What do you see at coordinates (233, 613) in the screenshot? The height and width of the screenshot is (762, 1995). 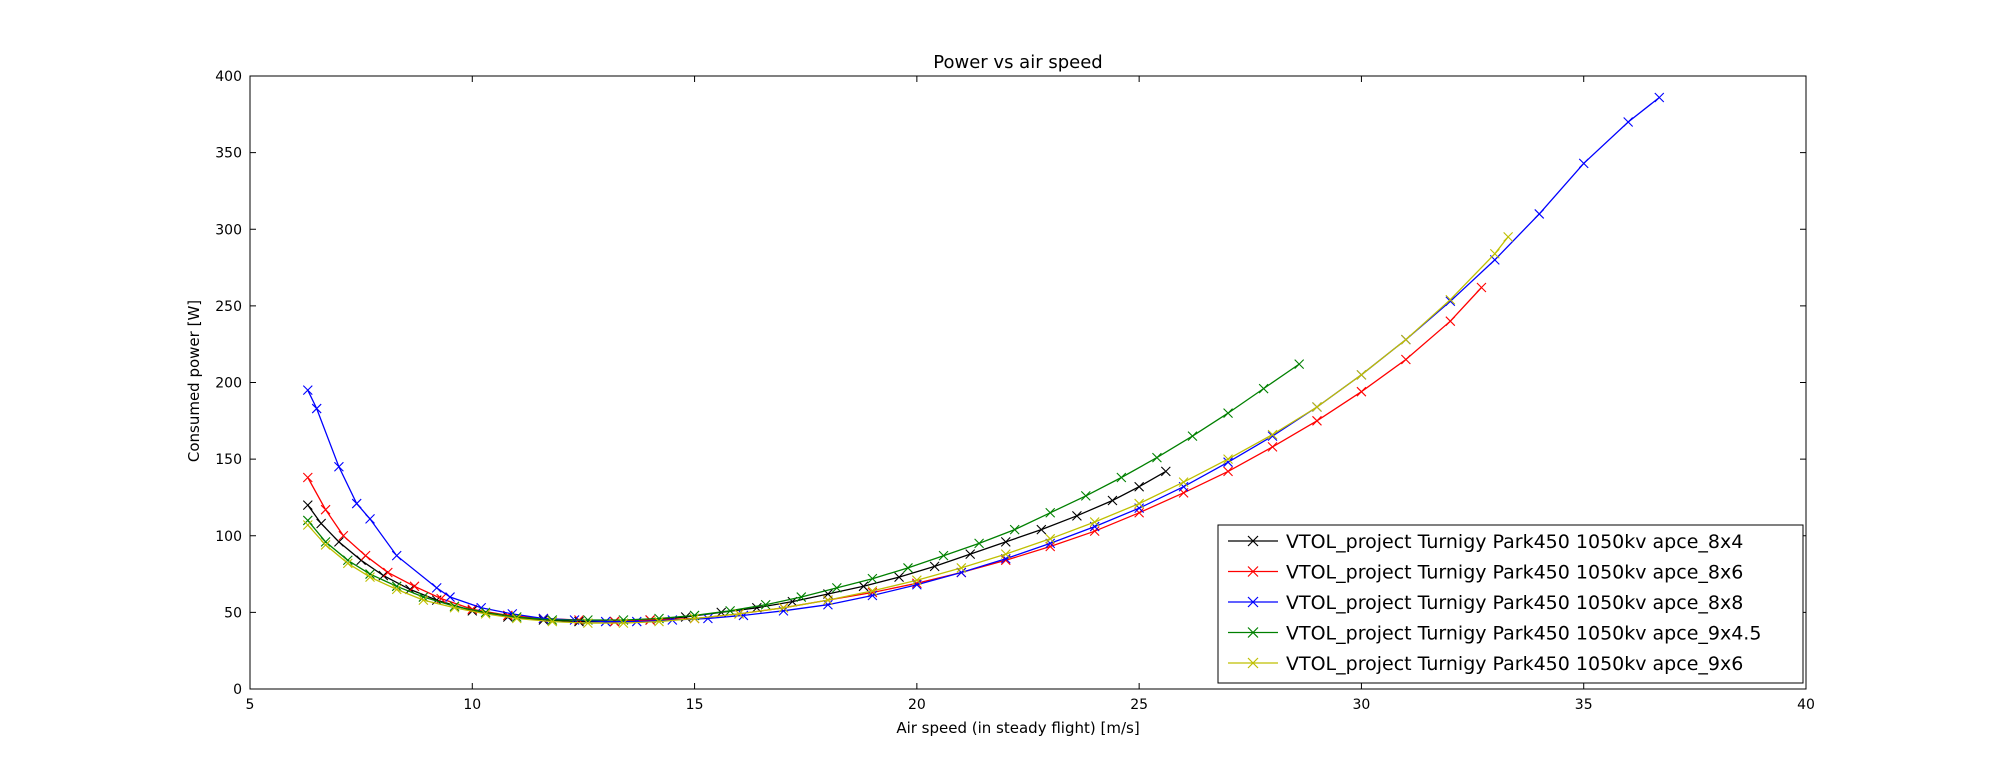 I see `y-tick-label: 50` at bounding box center [233, 613].